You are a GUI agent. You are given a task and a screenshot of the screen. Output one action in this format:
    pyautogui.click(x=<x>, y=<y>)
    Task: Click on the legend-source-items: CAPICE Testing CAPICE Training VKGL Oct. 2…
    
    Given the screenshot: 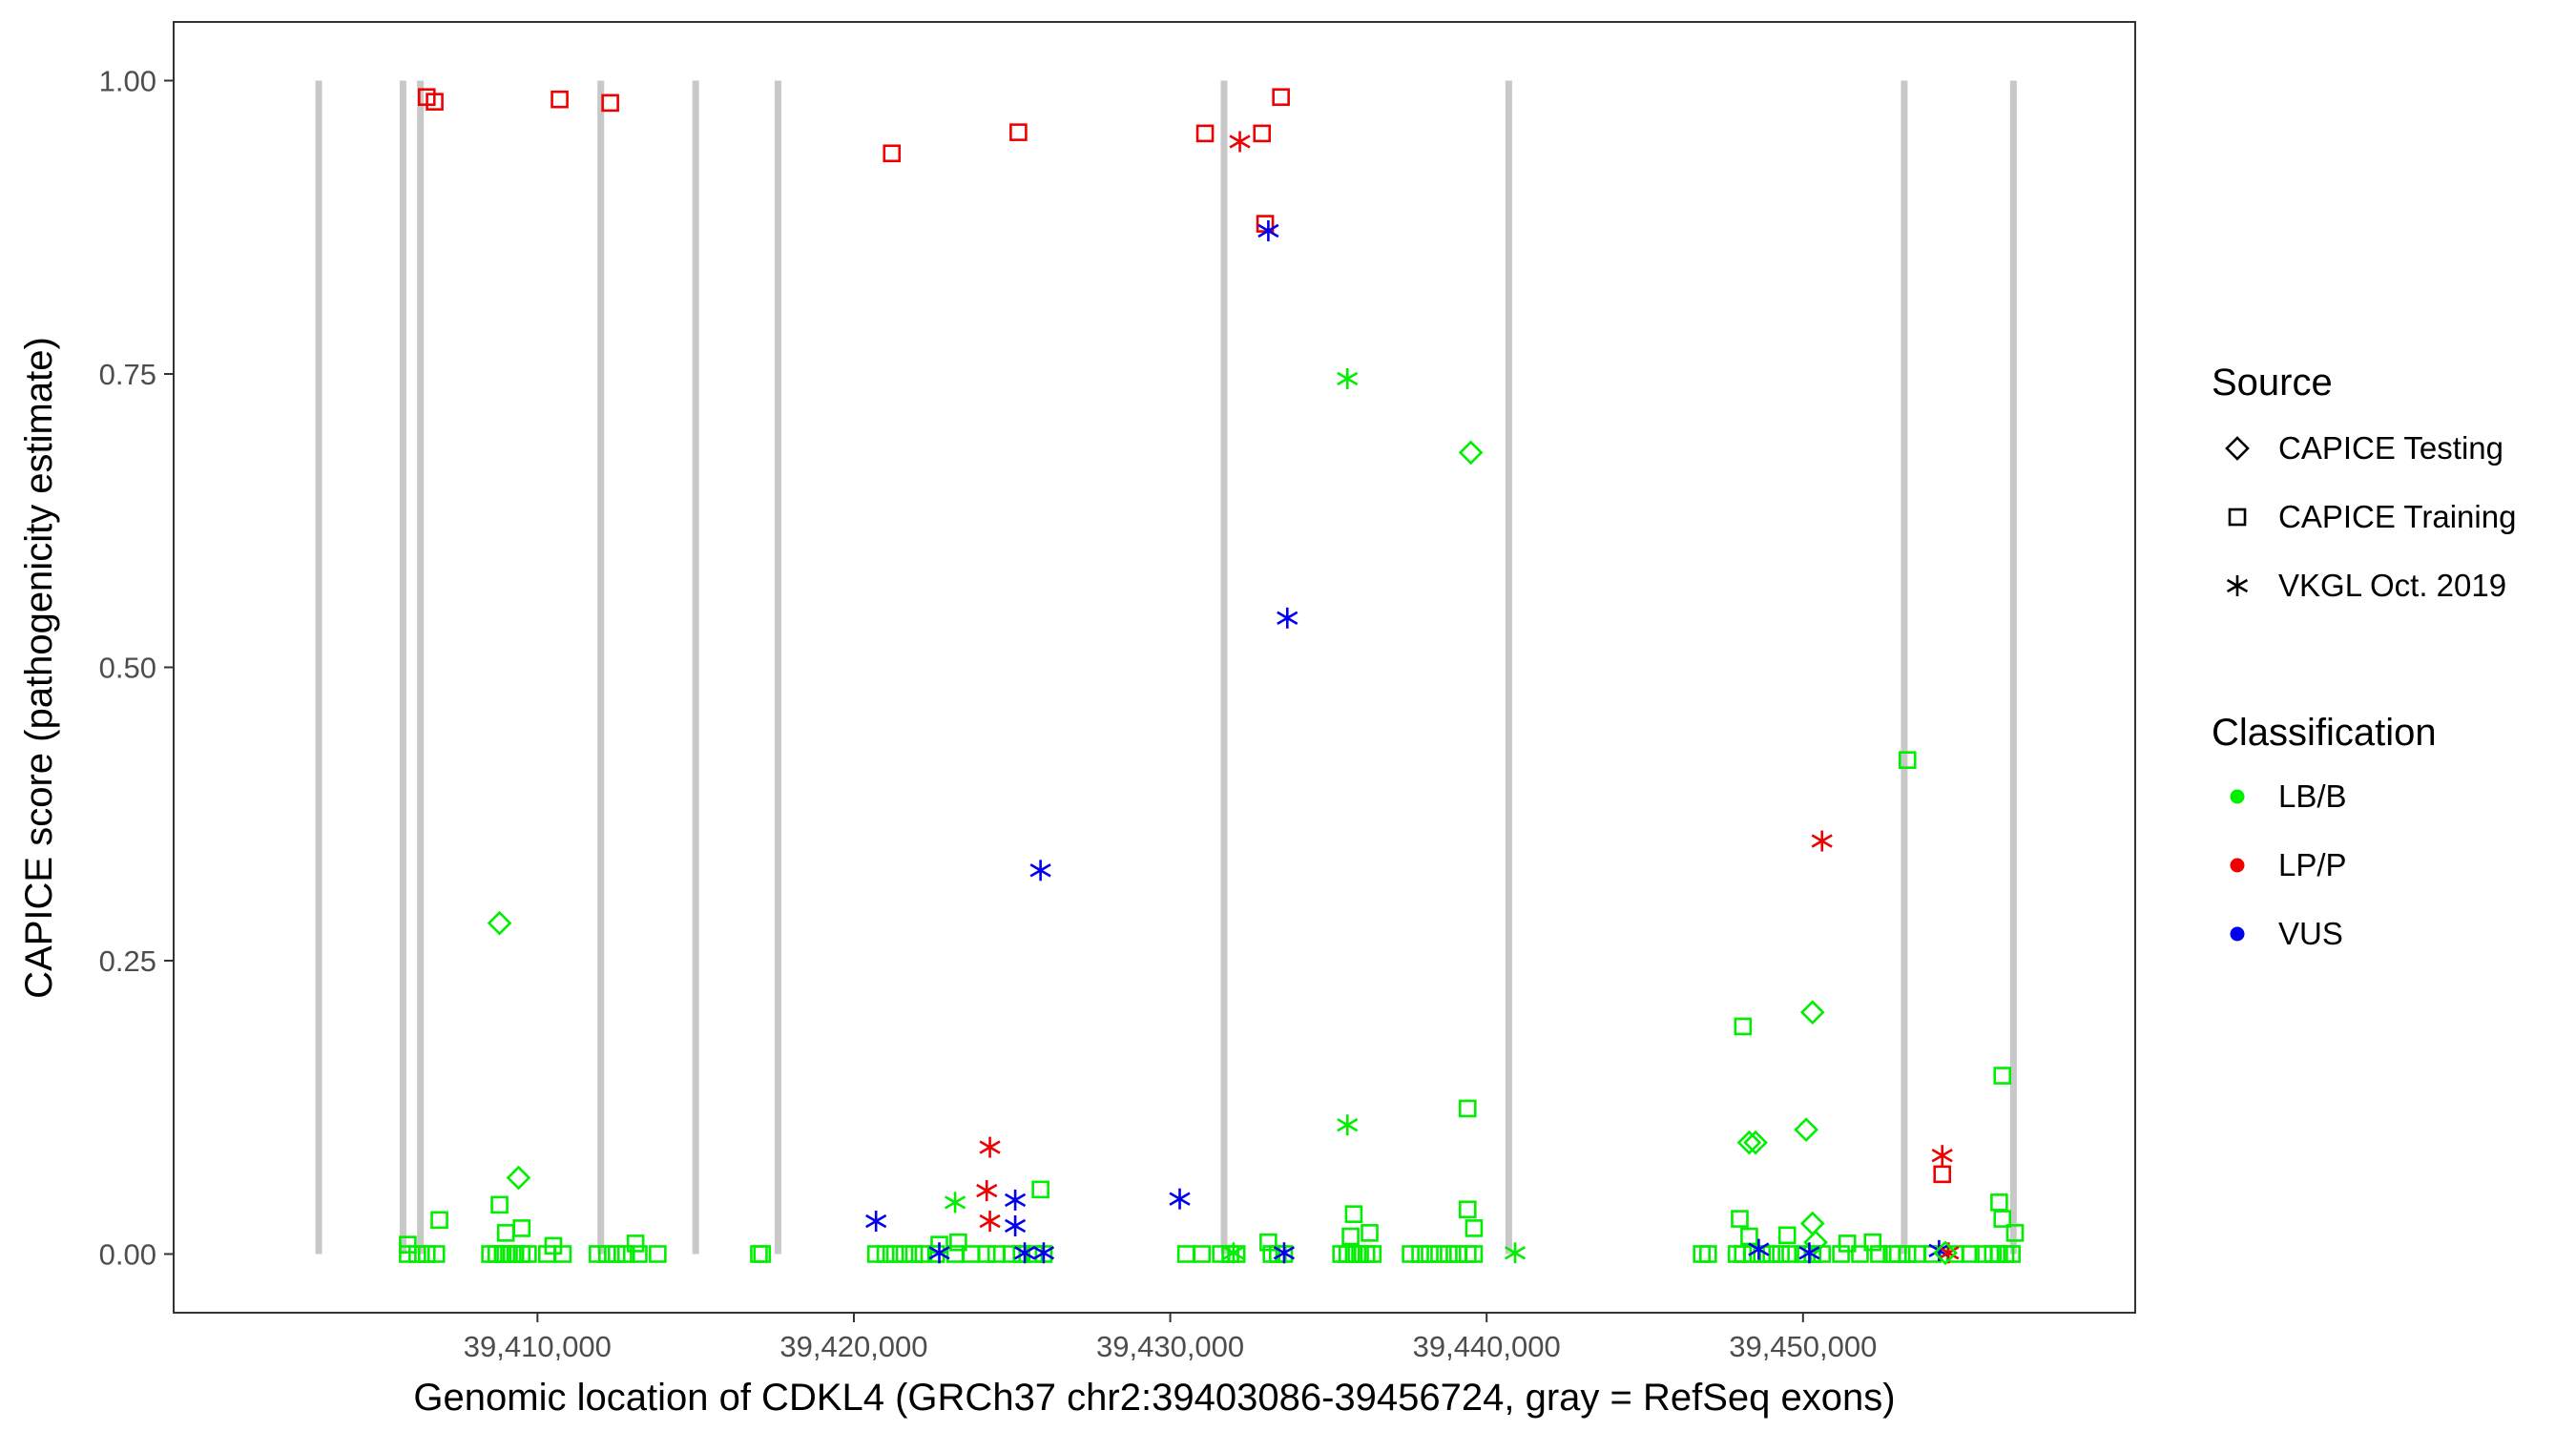 What is the action you would take?
    pyautogui.click(x=2370, y=516)
    